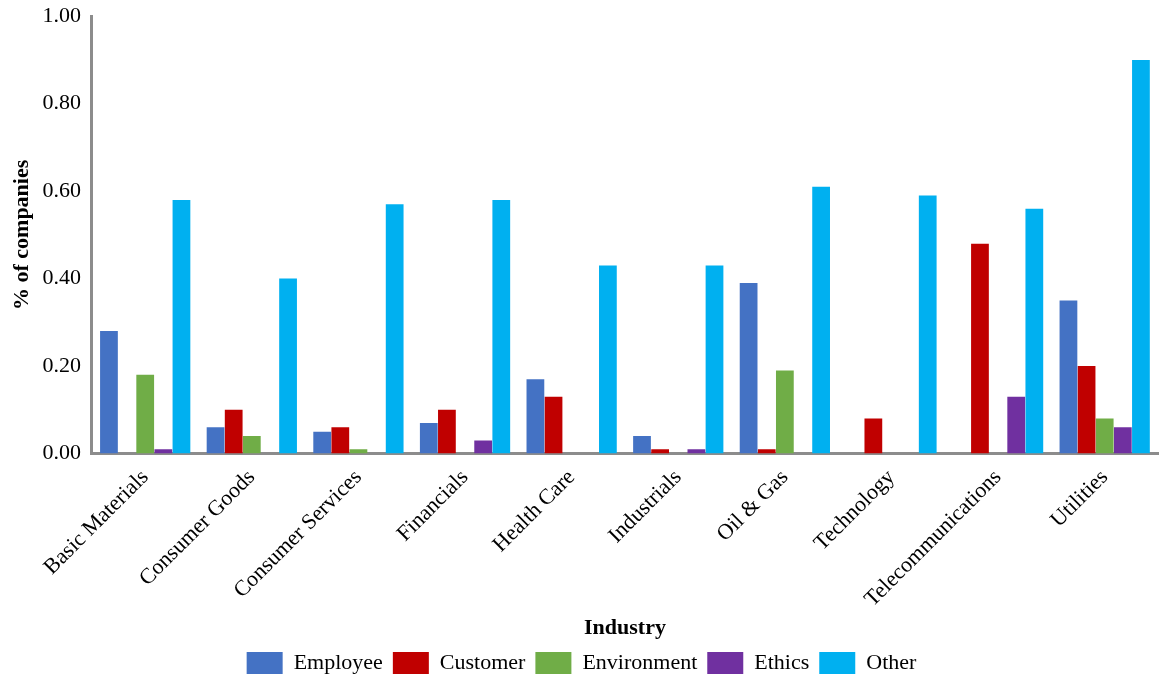  Describe the element at coordinates (61, 14) in the screenshot. I see `y-tick-label: 1.00` at that location.